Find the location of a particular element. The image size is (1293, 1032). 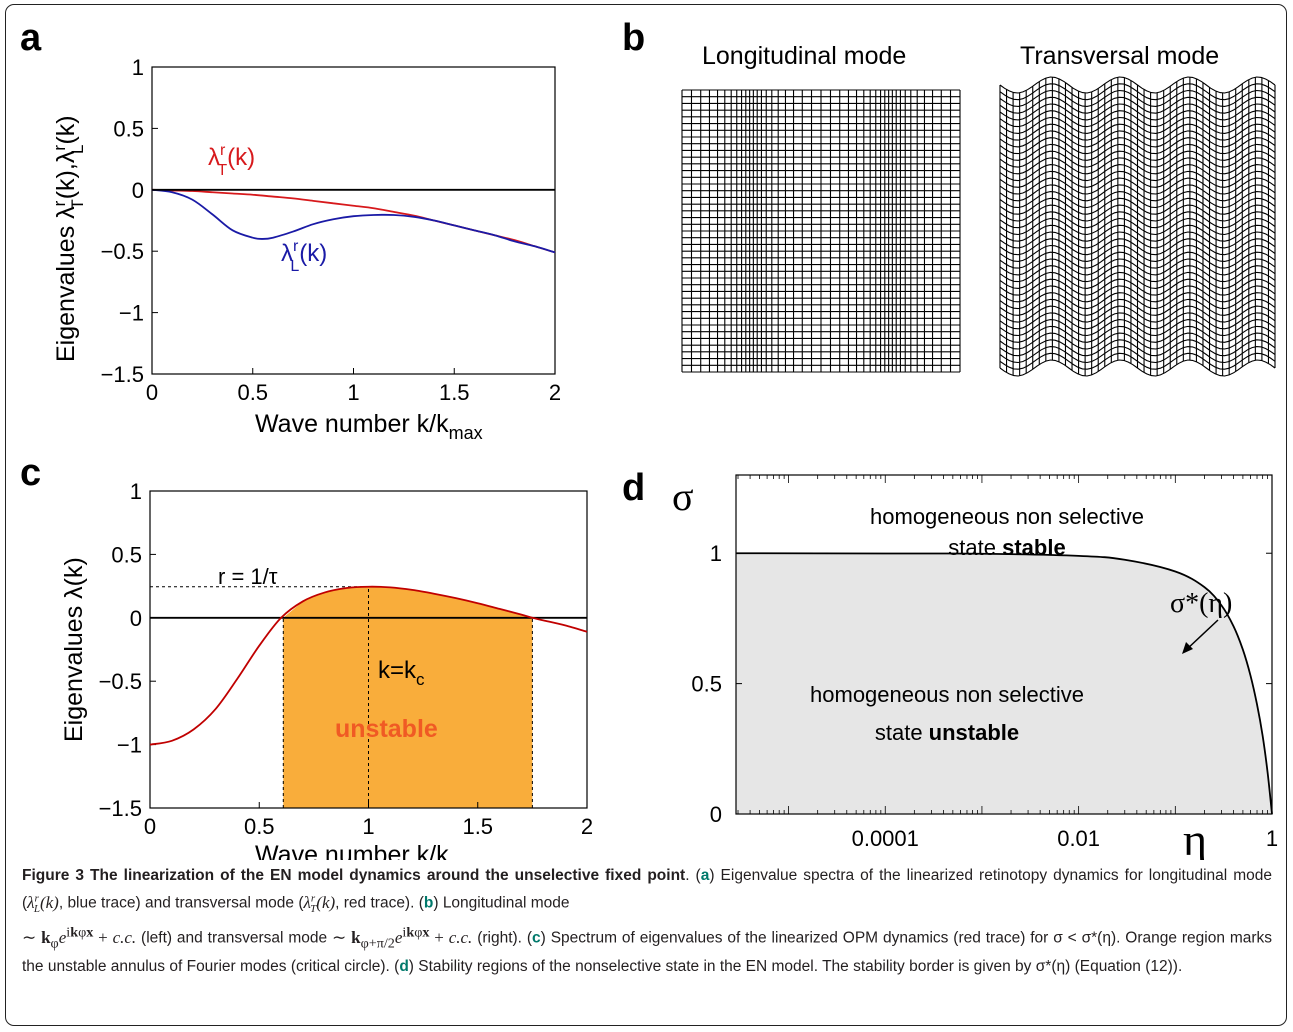

sigma-star-label: σ*(η) is located at coordinates (1201, 603).